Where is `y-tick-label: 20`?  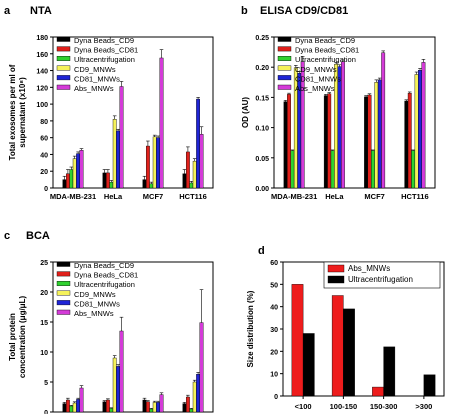
y-tick-label: 20 is located at coordinates (274, 352).